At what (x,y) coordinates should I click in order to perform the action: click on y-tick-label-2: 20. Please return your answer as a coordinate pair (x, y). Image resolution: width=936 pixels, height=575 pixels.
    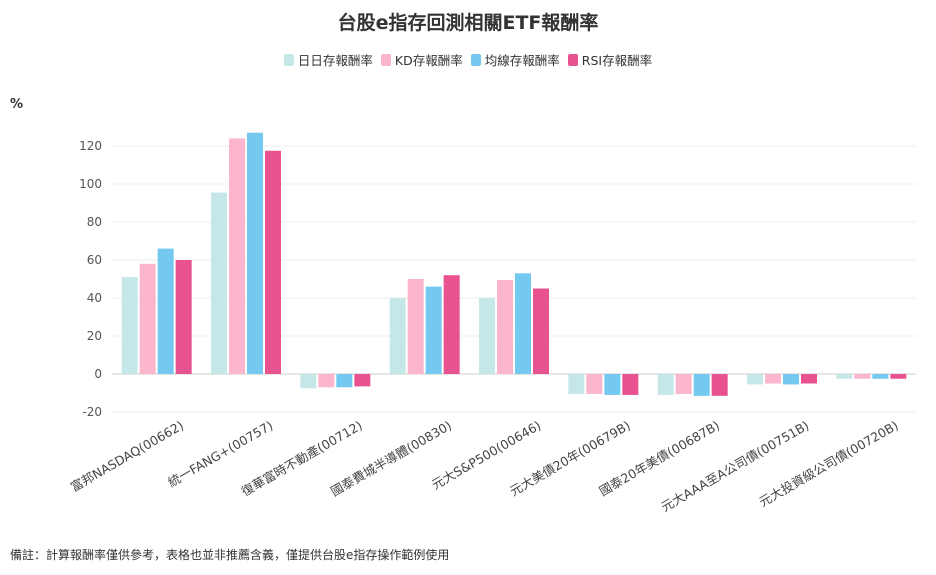
    Looking at the image, I should click on (94, 336).